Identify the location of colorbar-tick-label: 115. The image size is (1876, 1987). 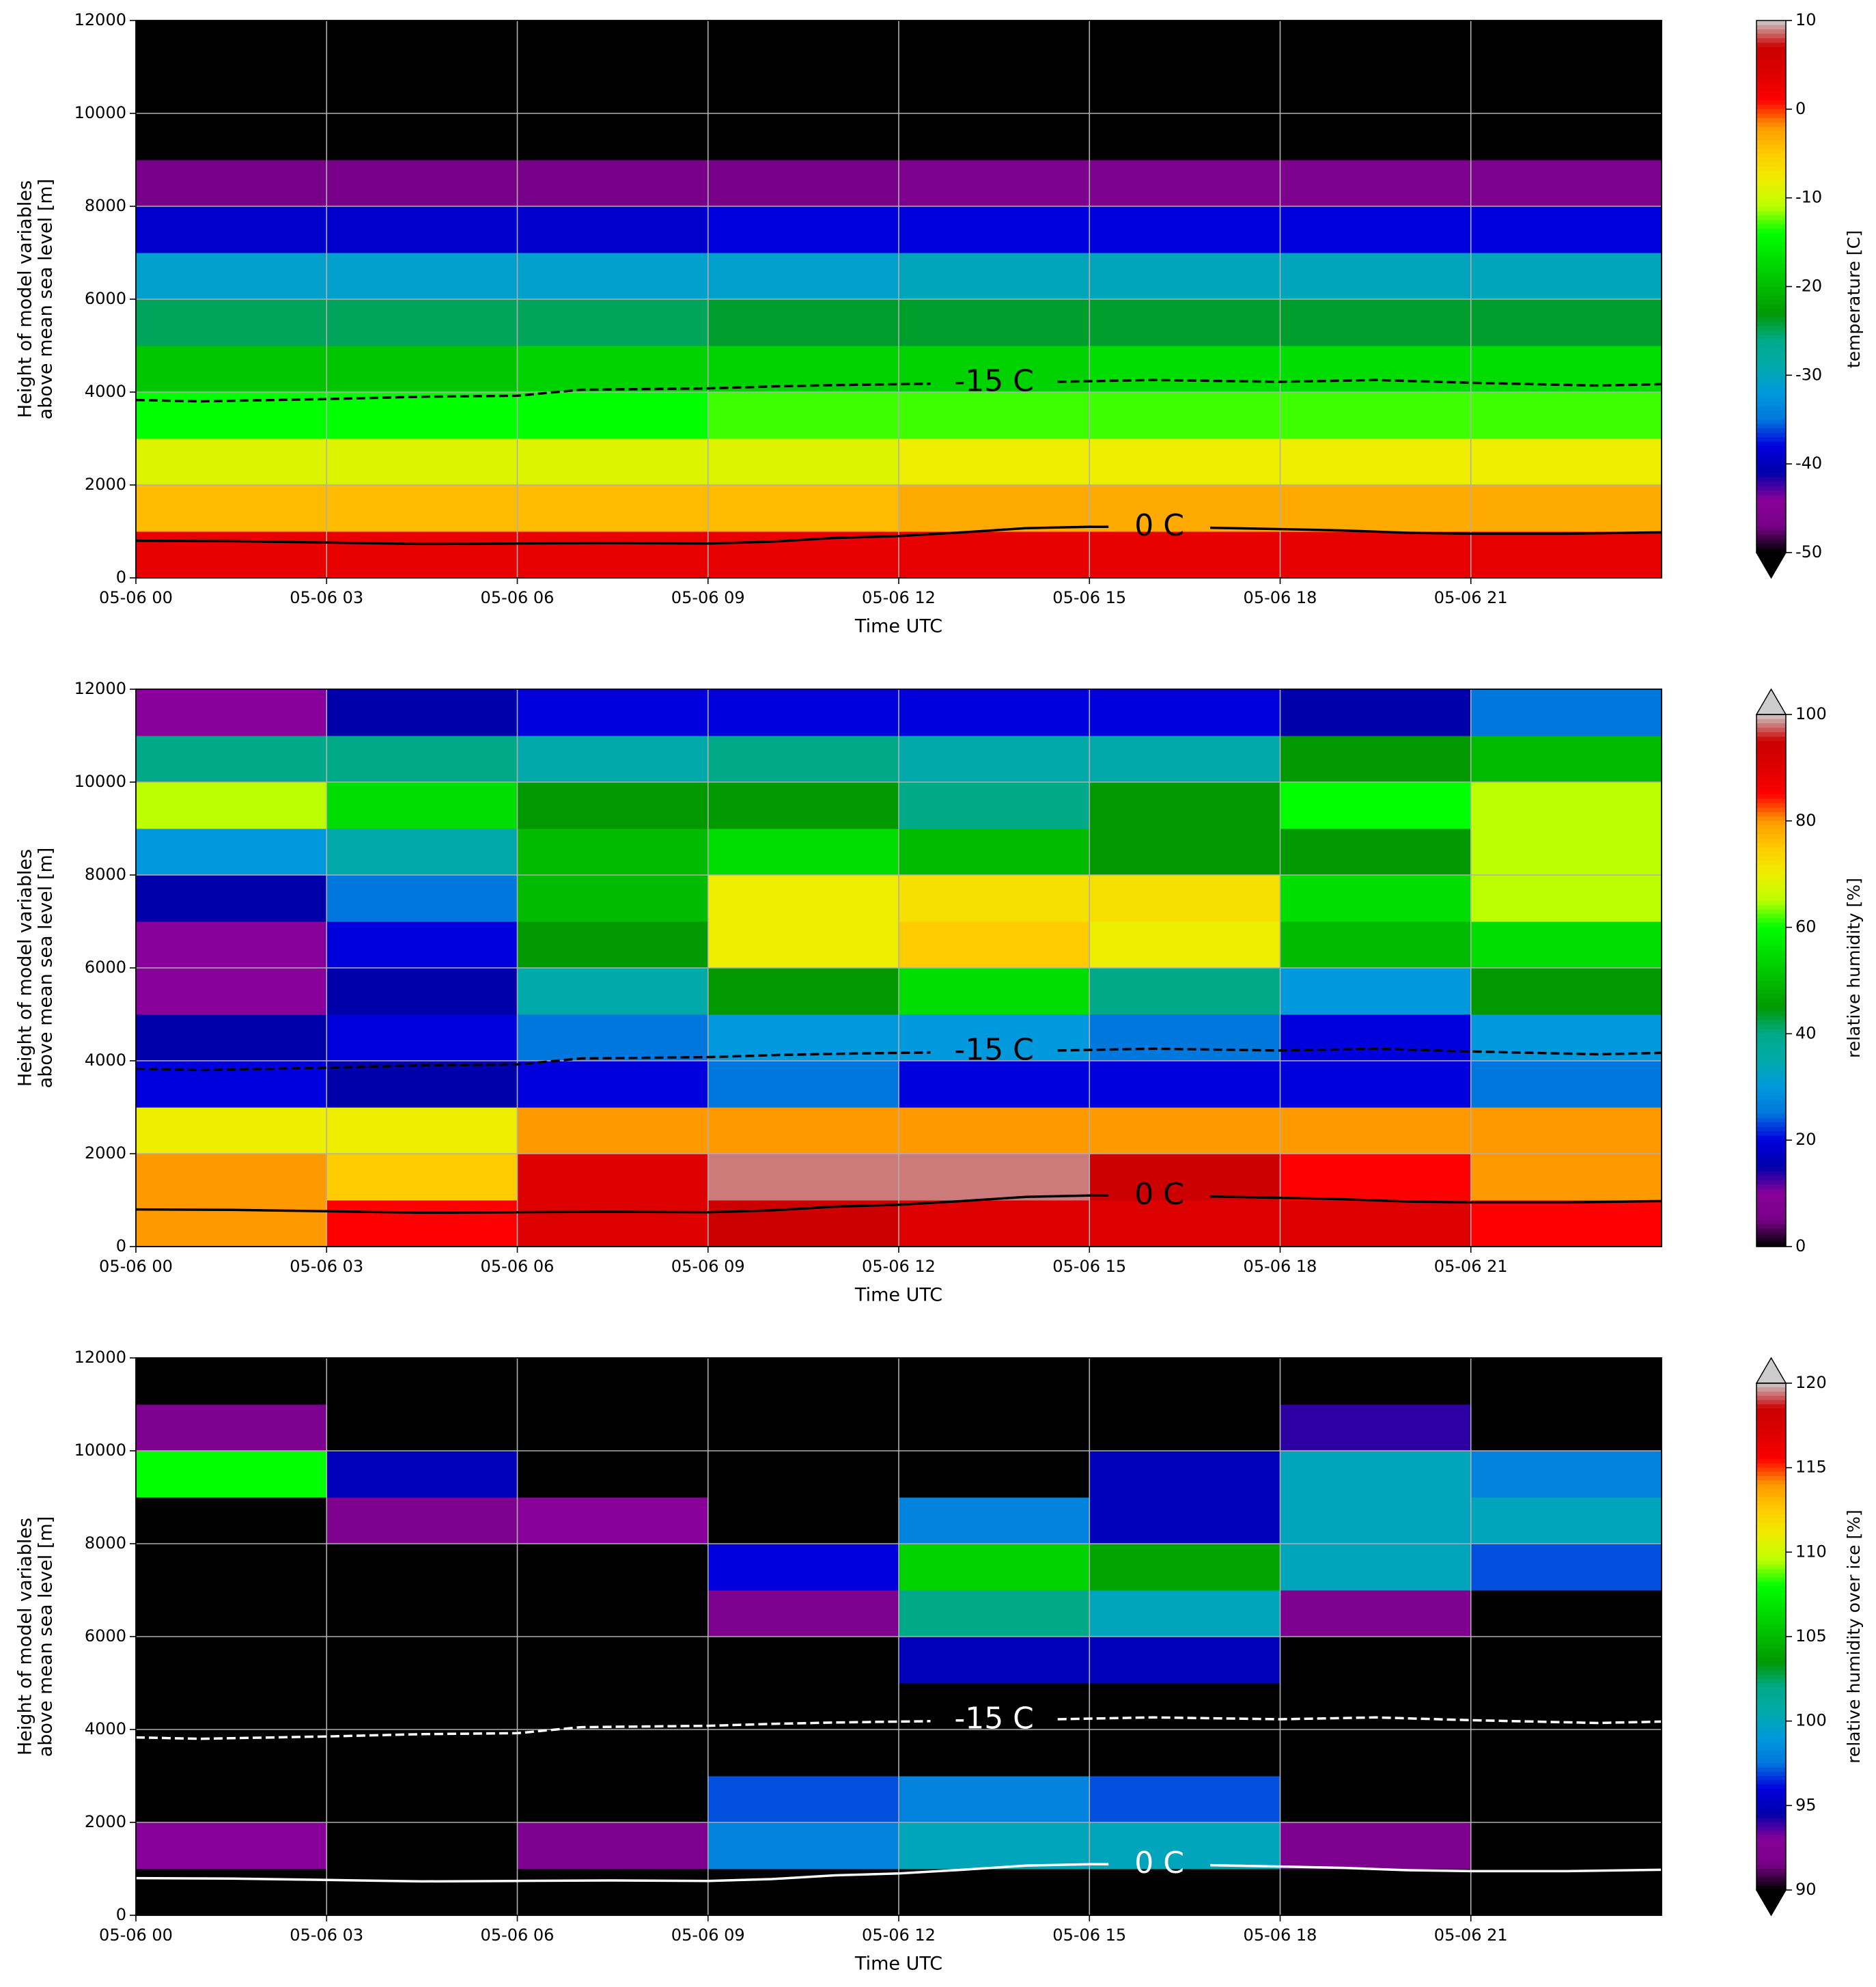
(1811, 1467).